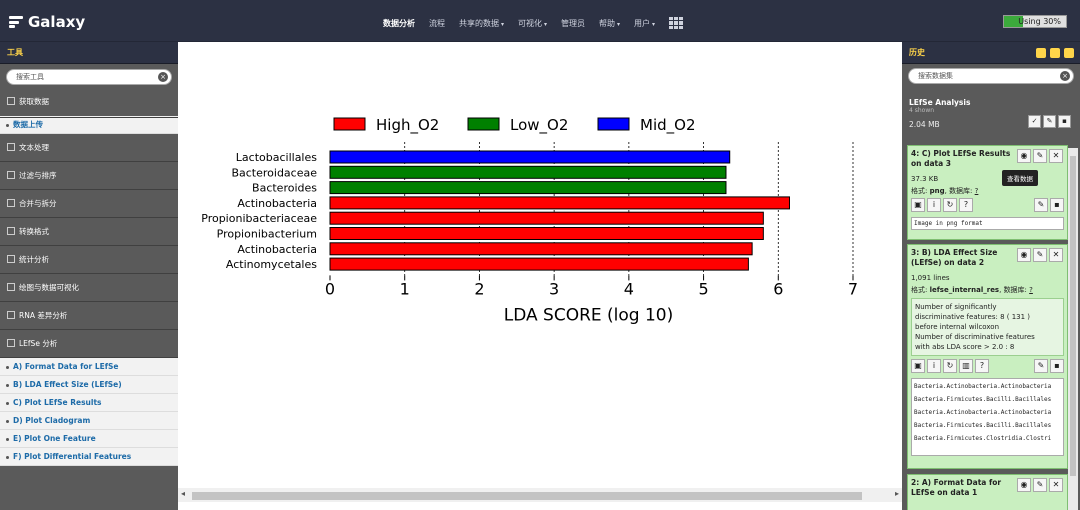 This screenshot has width=1080, height=510. Describe the element at coordinates (405, 288) in the screenshot. I see `x-tick-label: 1` at that location.